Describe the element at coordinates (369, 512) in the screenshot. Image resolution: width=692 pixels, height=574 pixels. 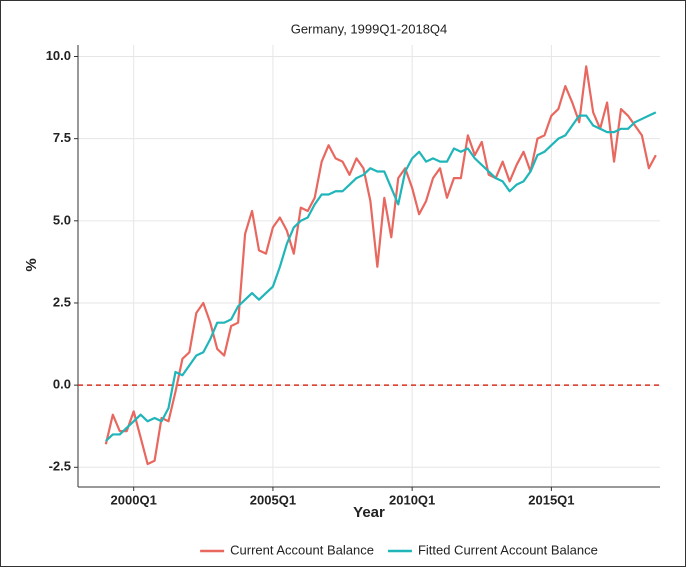
I see `x-axis-label: Year` at that location.